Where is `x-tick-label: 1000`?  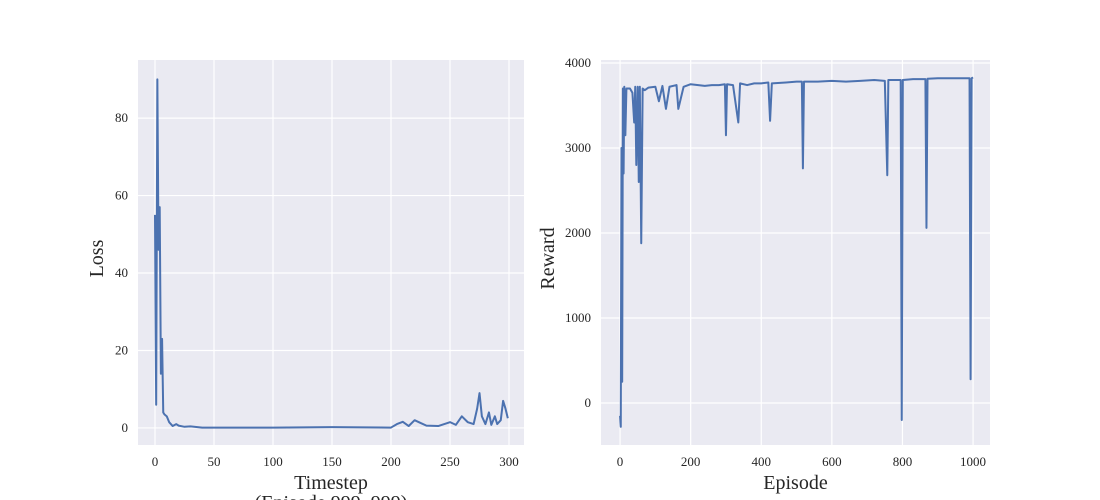 x-tick-label: 1000 is located at coordinates (973, 461).